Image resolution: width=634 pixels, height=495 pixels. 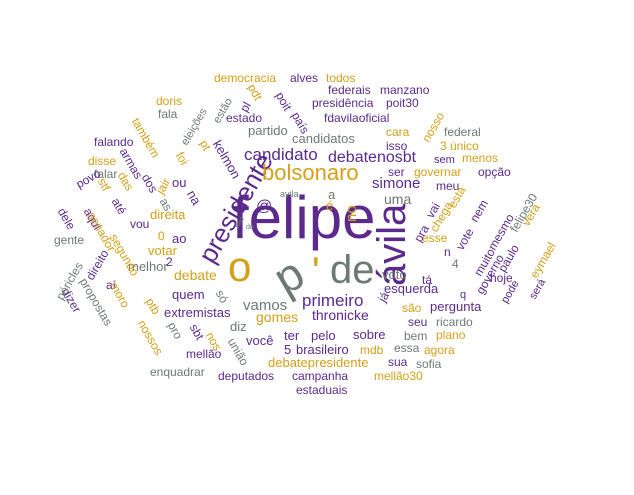 What do you see at coordinates (444, 160) in the screenshot?
I see `word: sem` at bounding box center [444, 160].